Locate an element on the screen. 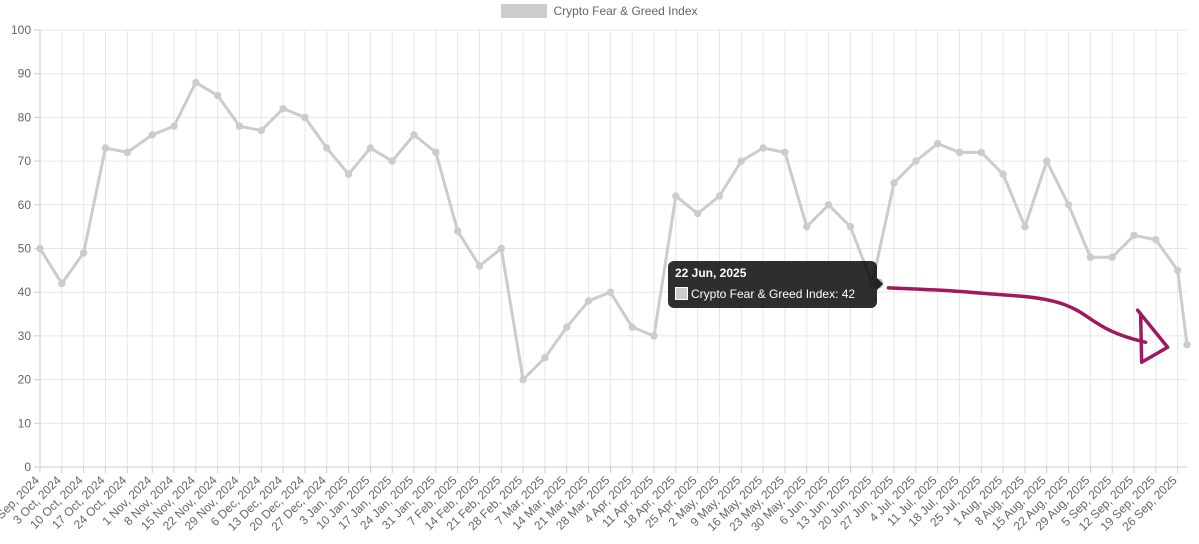 The height and width of the screenshot is (544, 1199). annotation-arrow-head is located at coordinates (1152, 336).